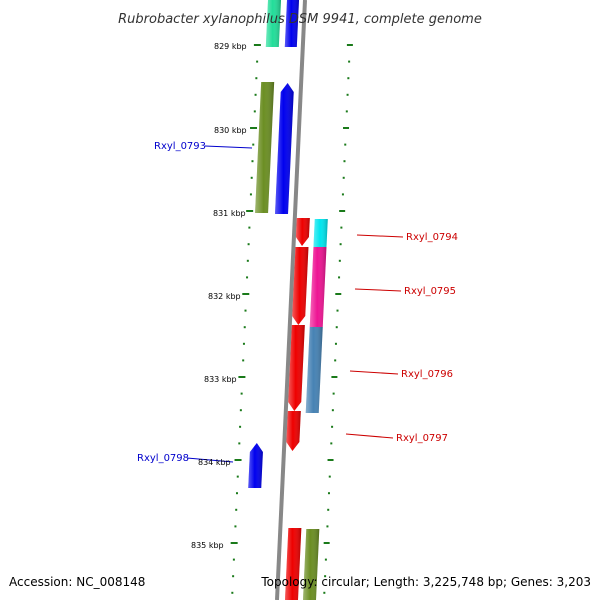 Image resolution: width=600 pixels, height=600 pixels. Describe the element at coordinates (291, 23) in the screenshot. I see `gene-arrow-1-shading` at that location.